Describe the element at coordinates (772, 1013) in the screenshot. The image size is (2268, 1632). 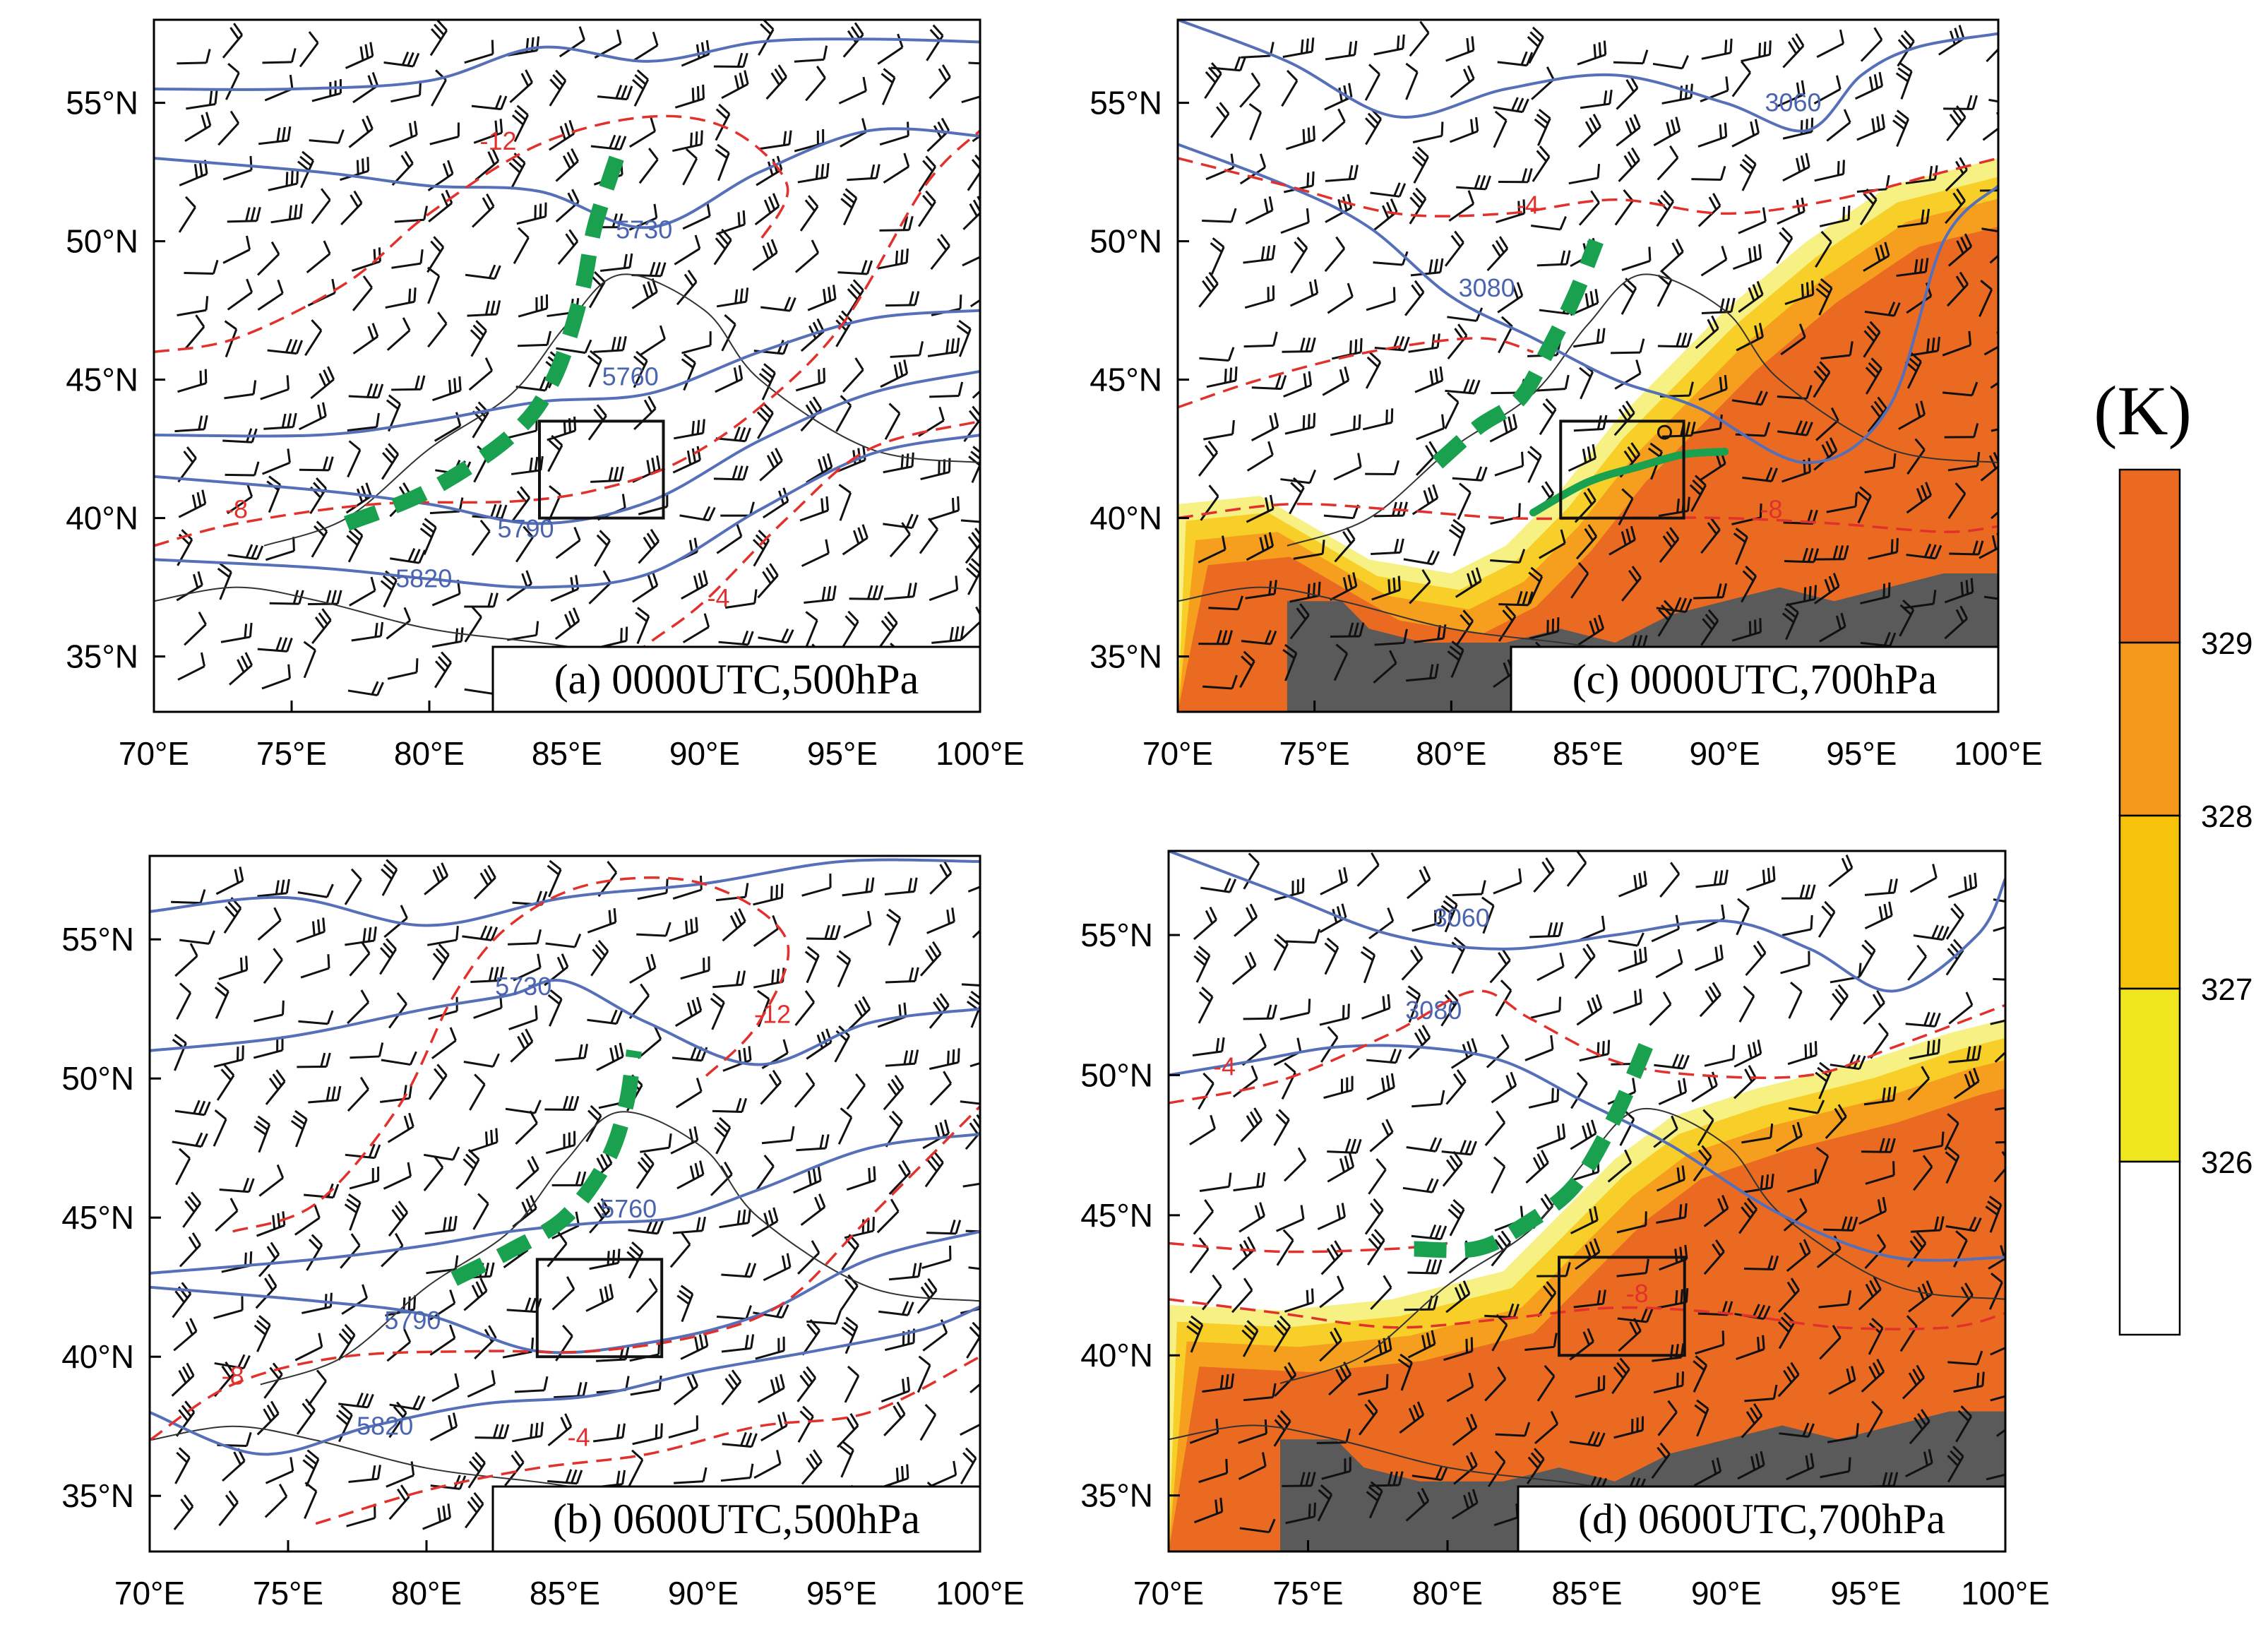
I see `temperature-contour-label: -12` at that location.